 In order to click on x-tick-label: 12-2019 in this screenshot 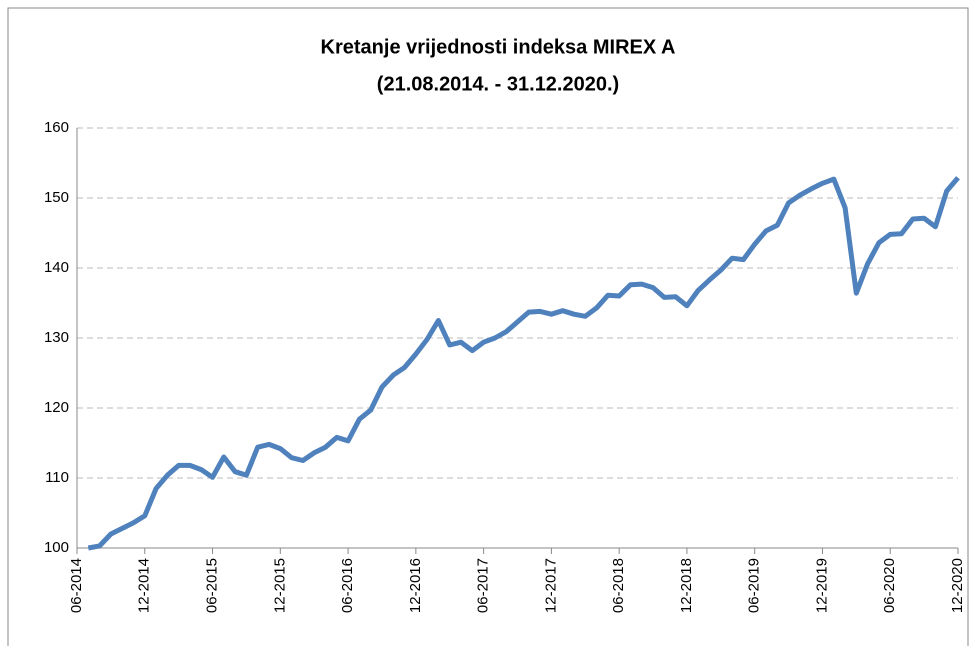, I will do `click(821, 585)`.